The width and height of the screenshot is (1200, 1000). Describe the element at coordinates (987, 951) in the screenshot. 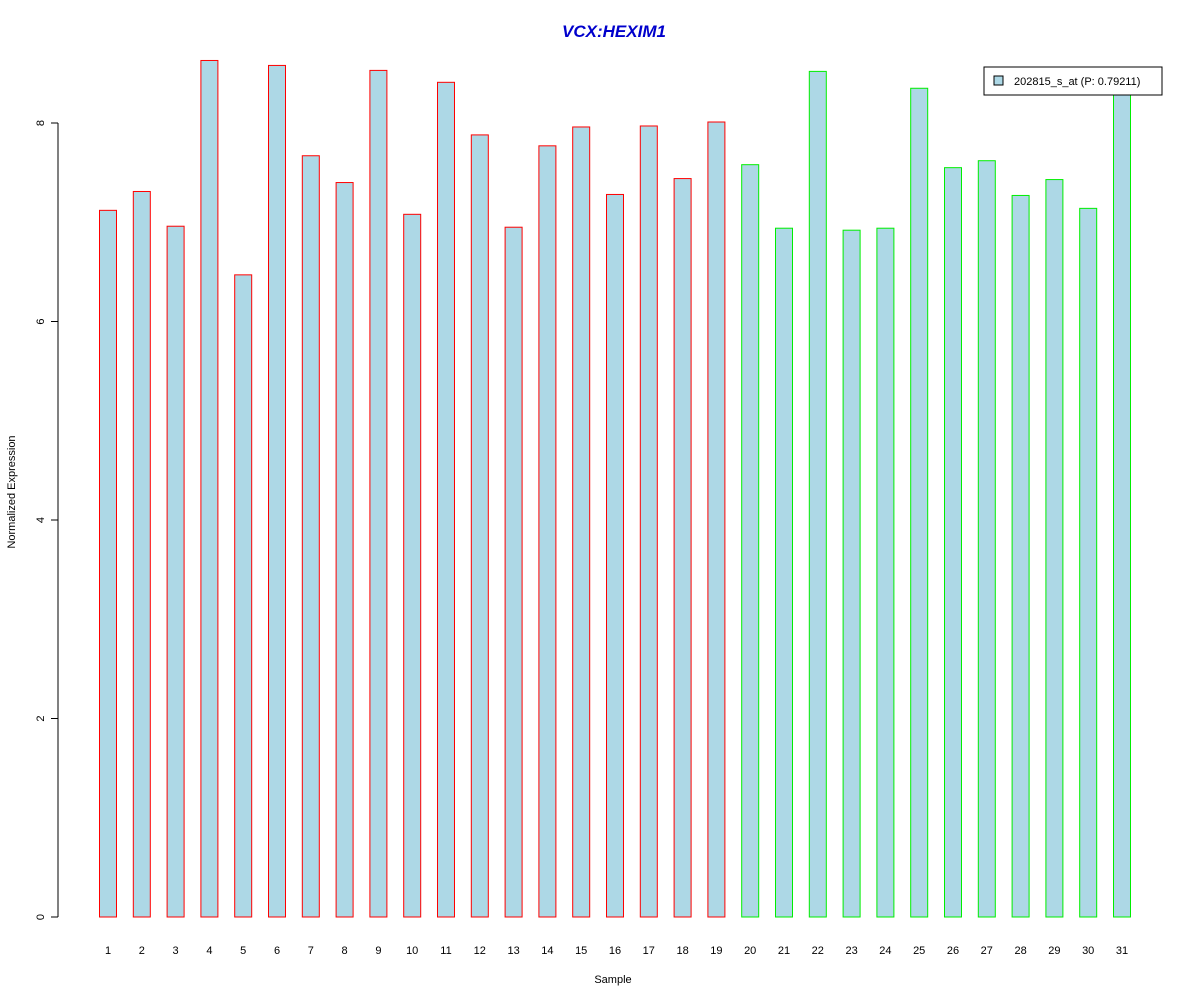

I see `x-tick-label: 27` at that location.